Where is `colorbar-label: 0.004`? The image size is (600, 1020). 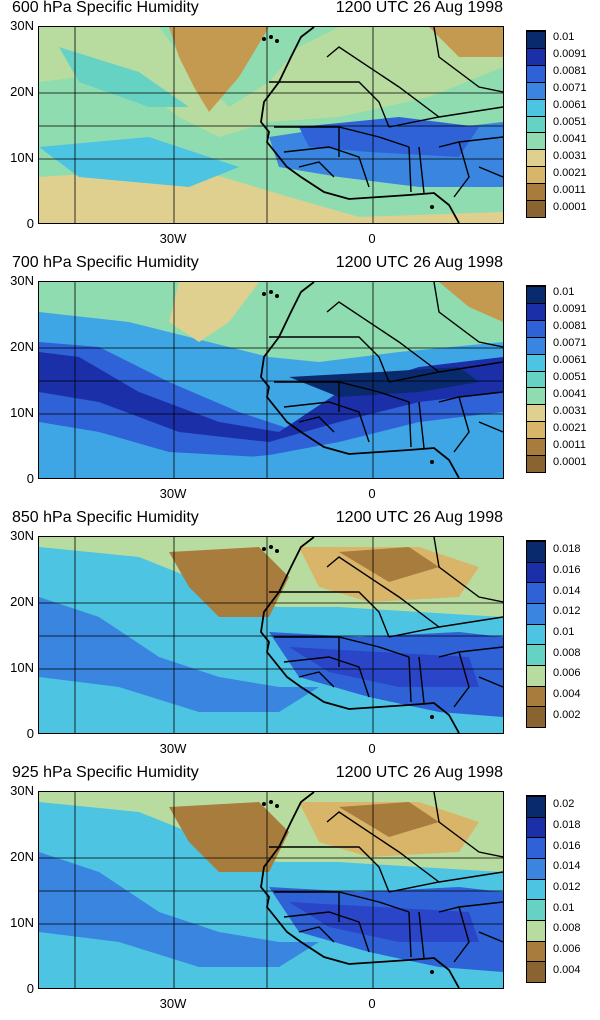 colorbar-label: 0.004 is located at coordinates (567, 694).